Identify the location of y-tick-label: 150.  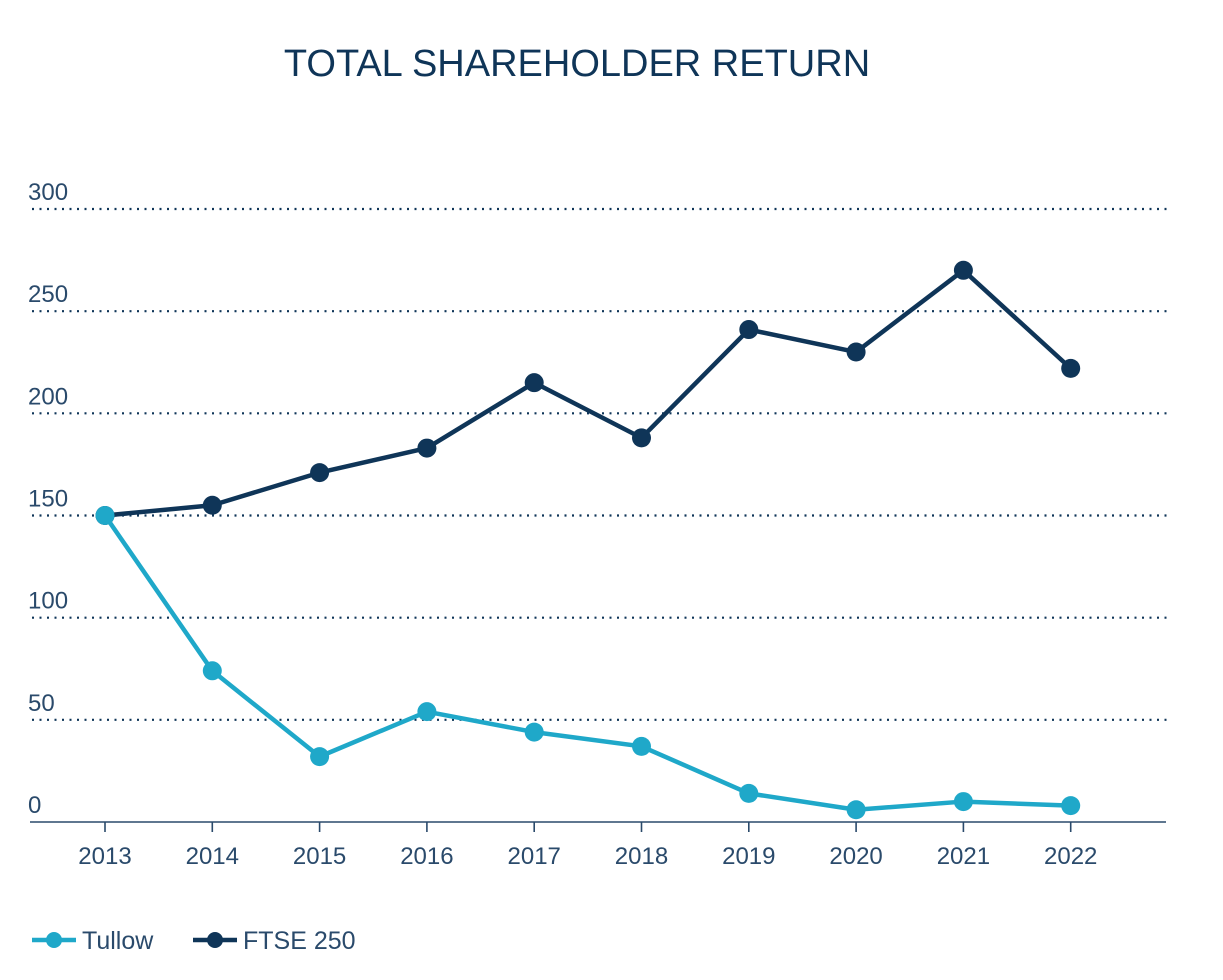
(48, 499).